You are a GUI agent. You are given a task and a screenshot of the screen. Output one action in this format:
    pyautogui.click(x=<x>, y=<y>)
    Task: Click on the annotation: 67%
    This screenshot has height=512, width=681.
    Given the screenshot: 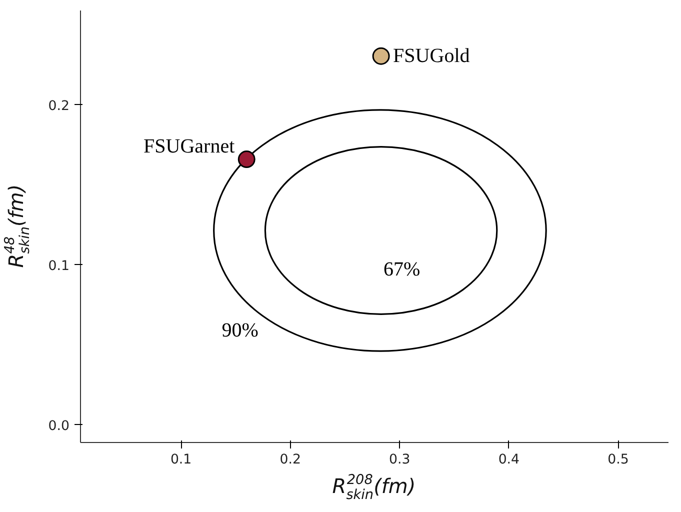 What is the action you would take?
    pyautogui.click(x=401, y=269)
    